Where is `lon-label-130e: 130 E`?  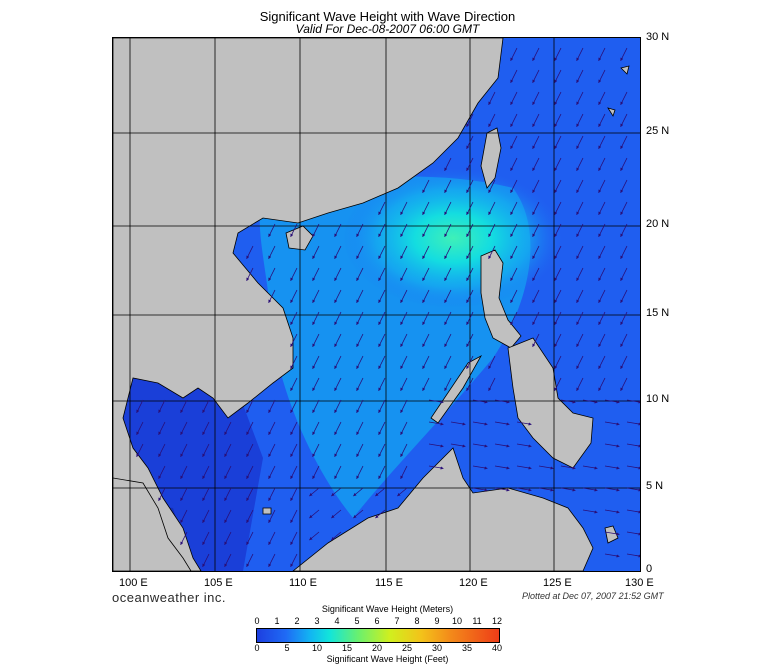
lon-label-130e: 130 E is located at coordinates (639, 583).